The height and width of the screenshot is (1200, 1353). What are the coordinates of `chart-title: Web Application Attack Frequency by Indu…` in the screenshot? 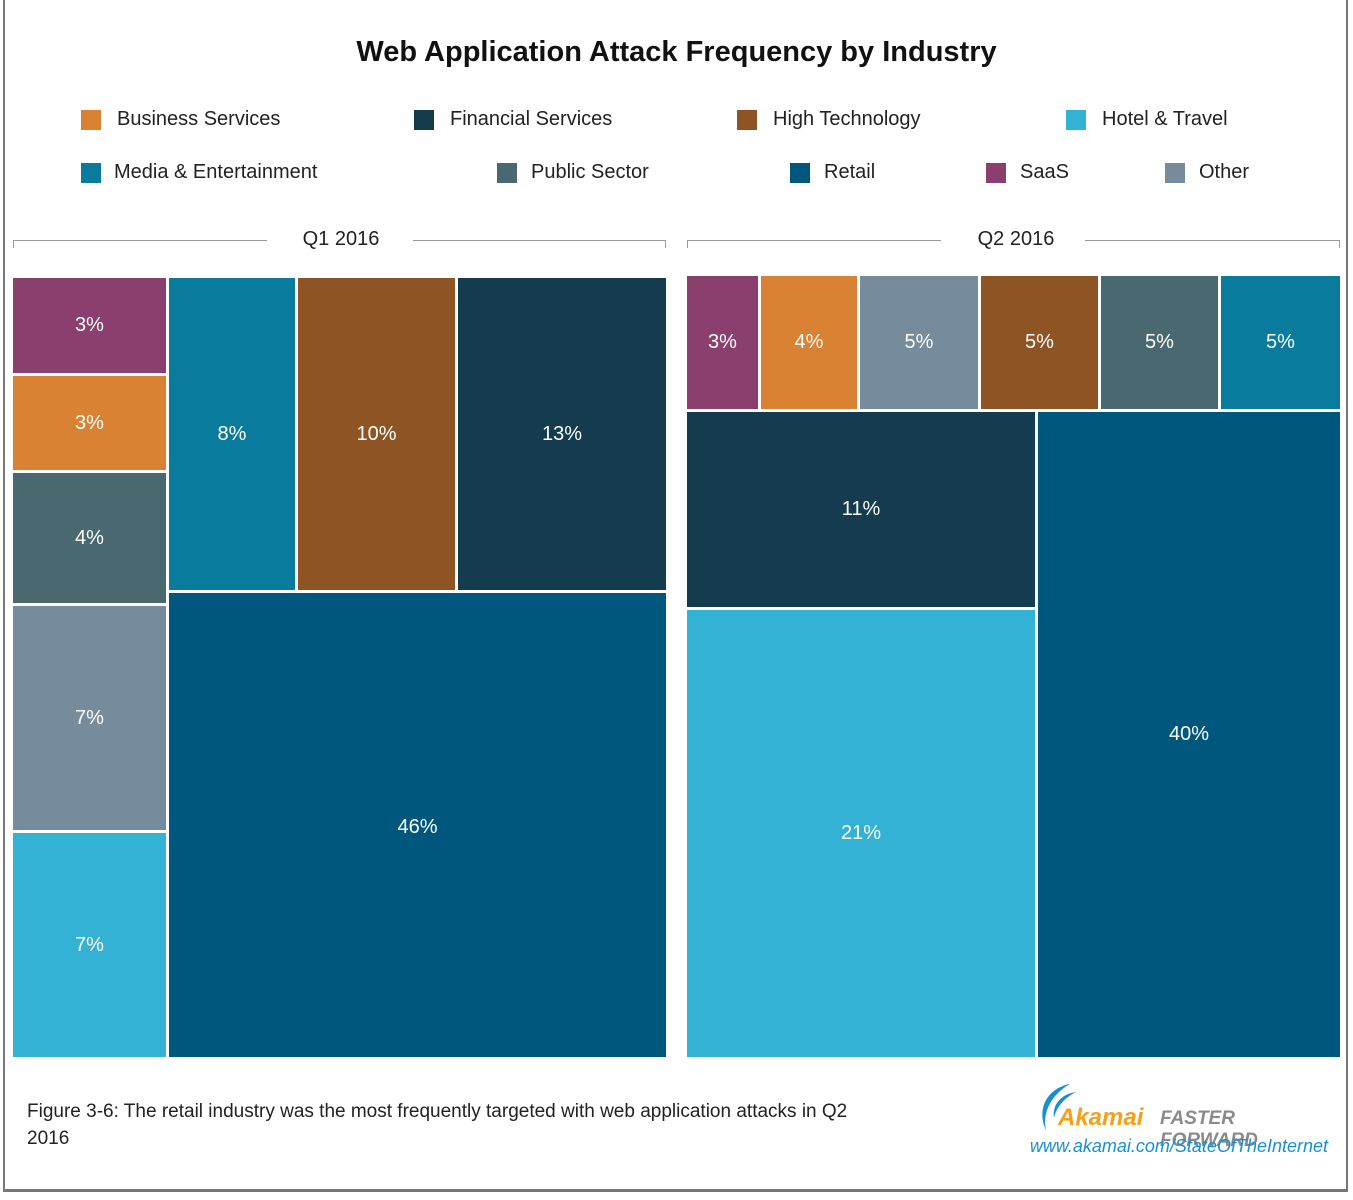 It's located at (676, 52).